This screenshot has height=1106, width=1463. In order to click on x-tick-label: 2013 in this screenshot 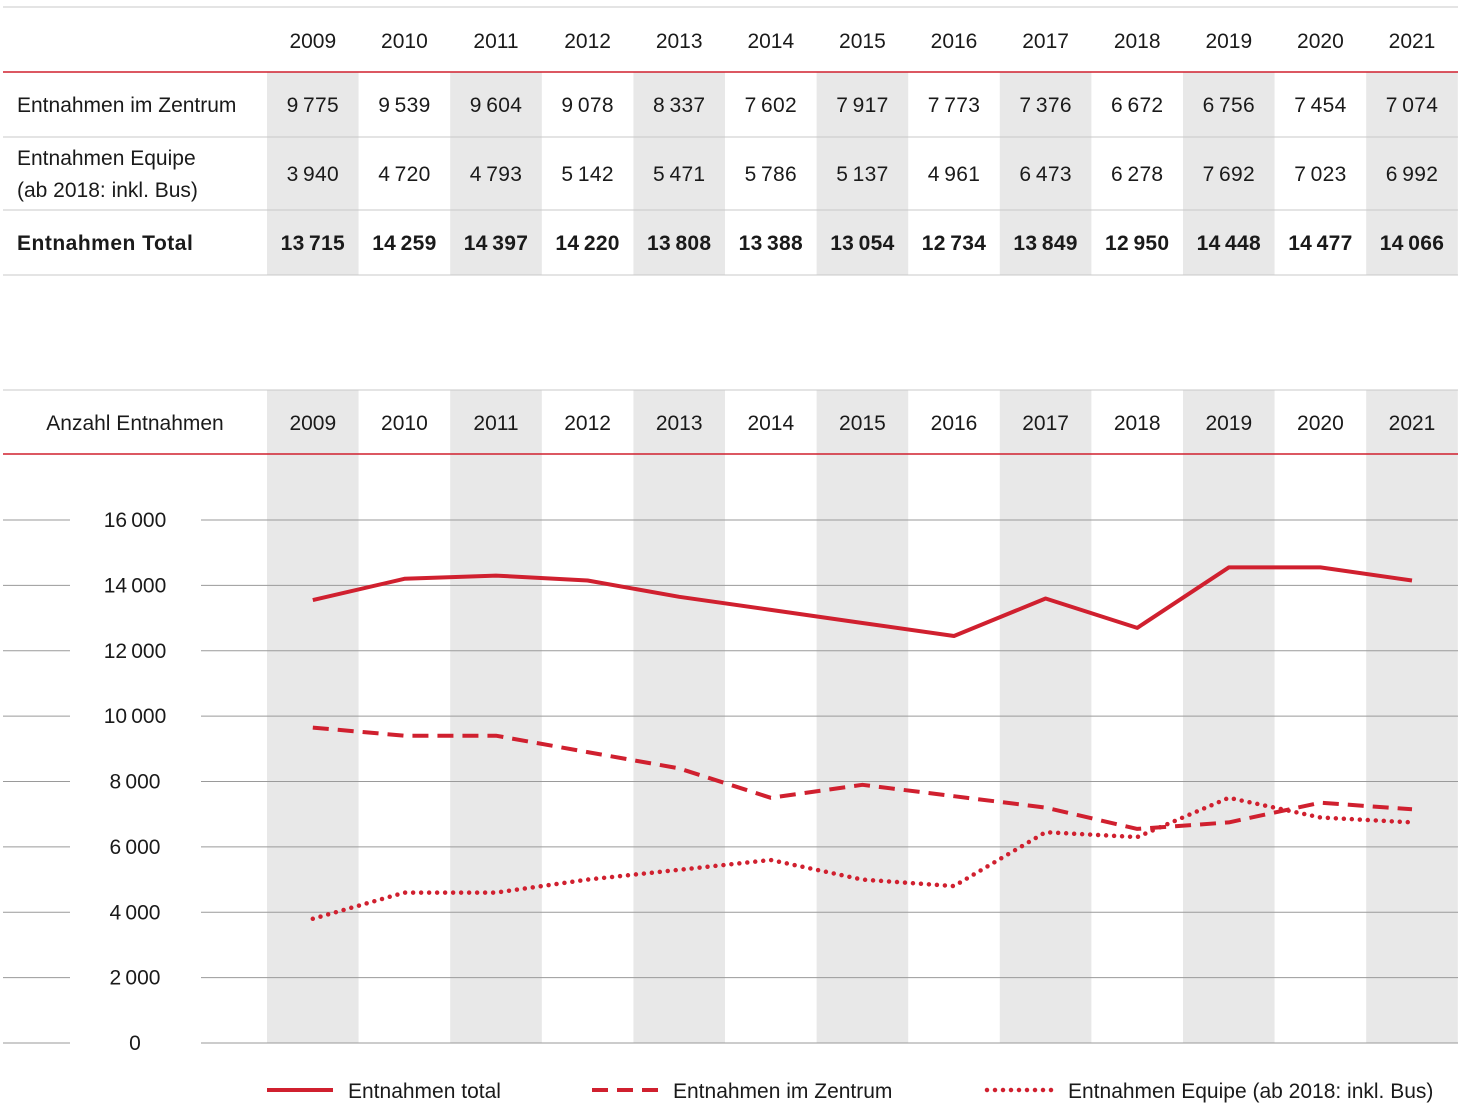, I will do `click(679, 423)`.